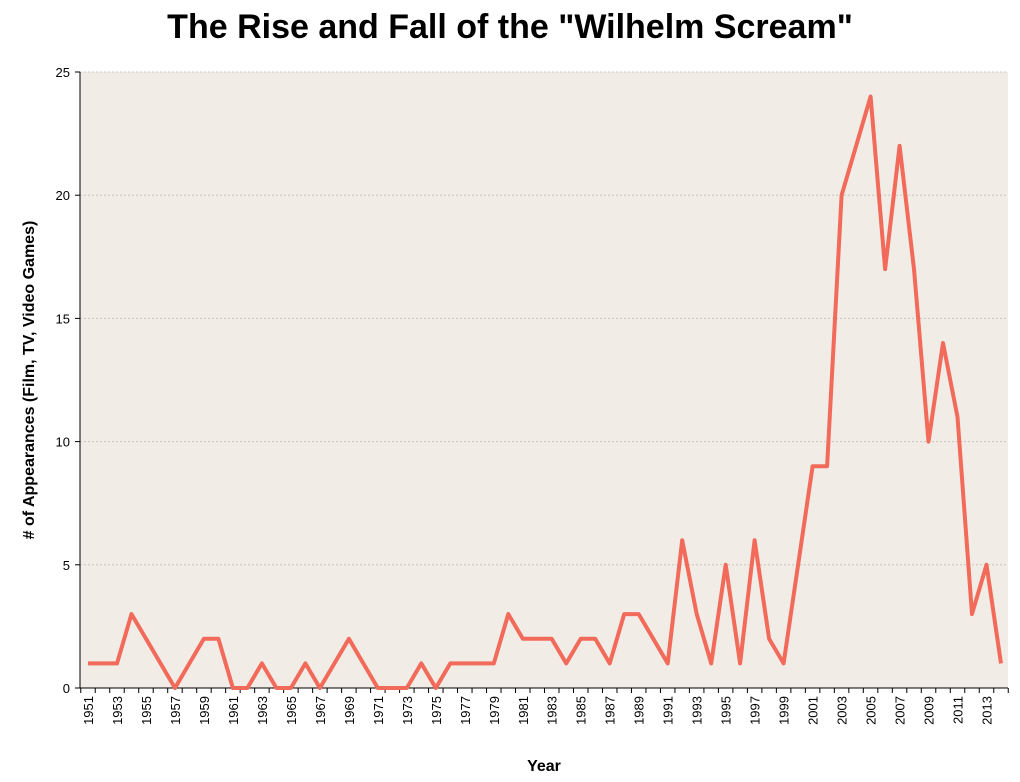 The width and height of the screenshot is (1020, 782). I want to click on x-tick-label: 1985, so click(581, 710).